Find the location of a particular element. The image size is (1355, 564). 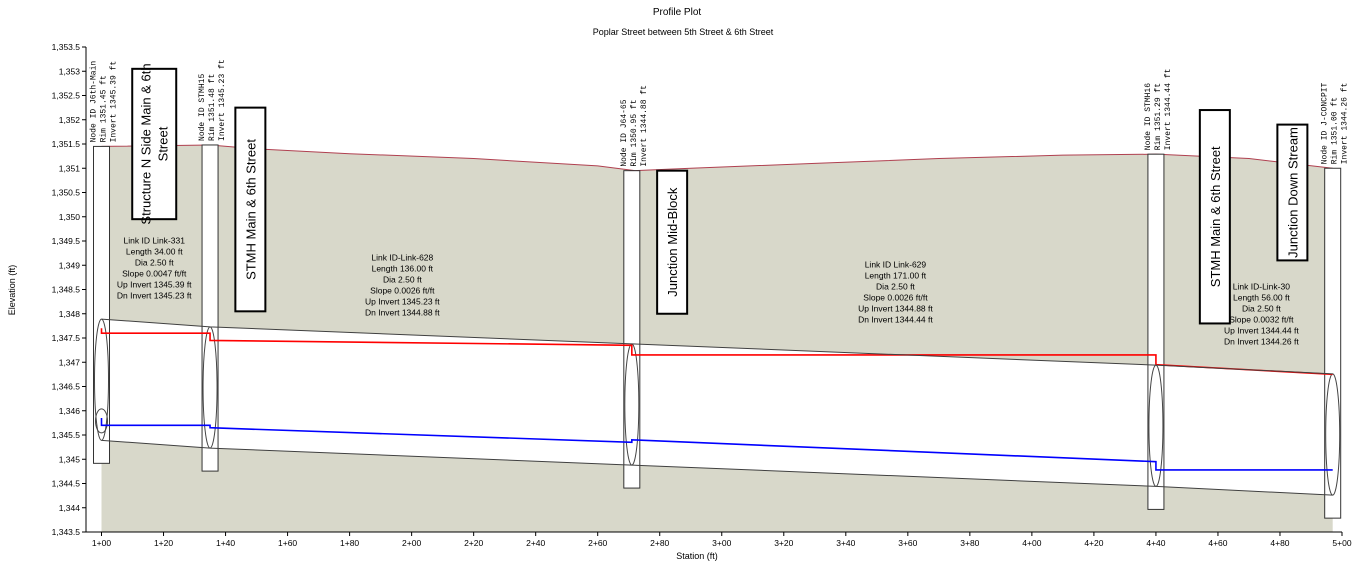

annotation-text: Junction Down Stream is located at coordinates (1292, 192).